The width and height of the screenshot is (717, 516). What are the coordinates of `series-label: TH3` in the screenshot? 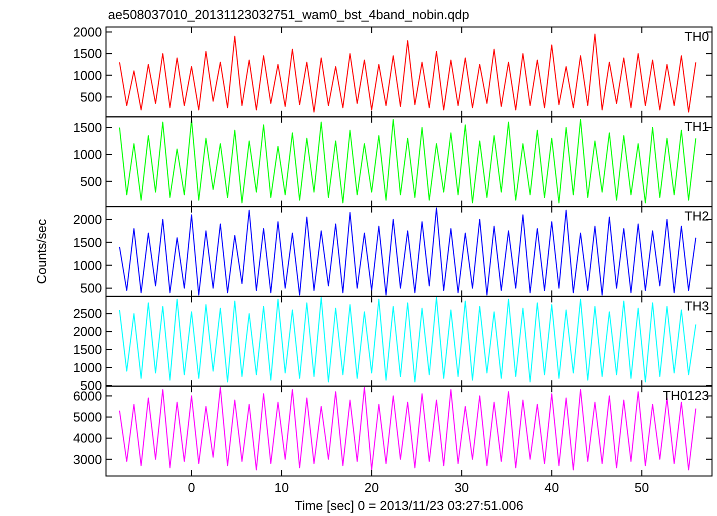 It's located at (696, 306).